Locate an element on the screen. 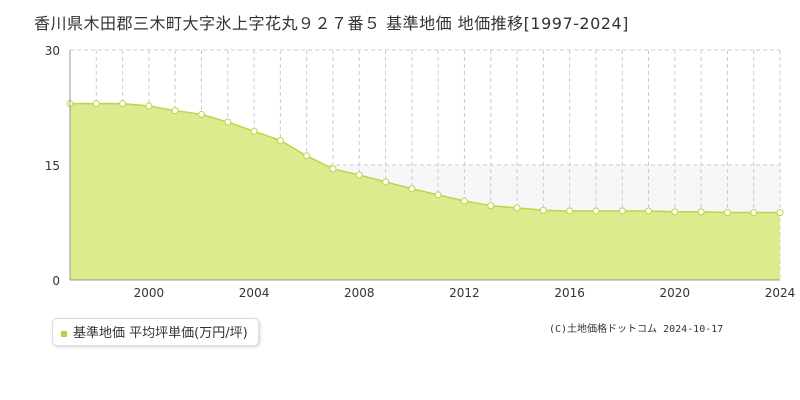 This screenshot has height=400, width=800. y-tick-label: 30 is located at coordinates (52, 51).